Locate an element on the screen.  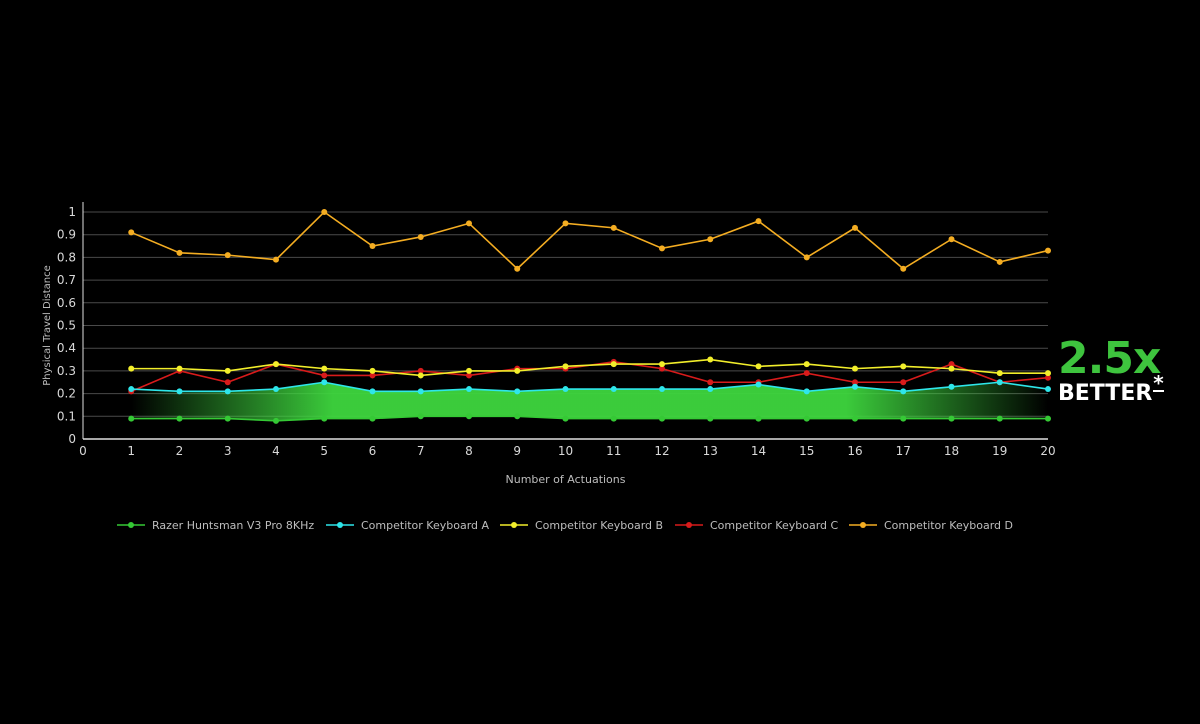
x-tick-label: 11 is located at coordinates (613, 451).